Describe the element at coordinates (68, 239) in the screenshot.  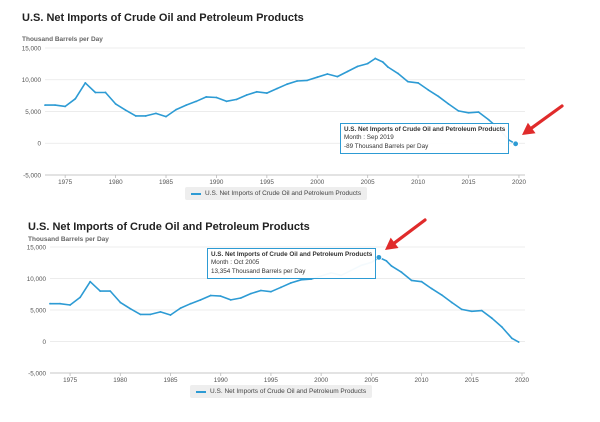
I see `y-axis-label: Thousand Barrels per Day` at that location.